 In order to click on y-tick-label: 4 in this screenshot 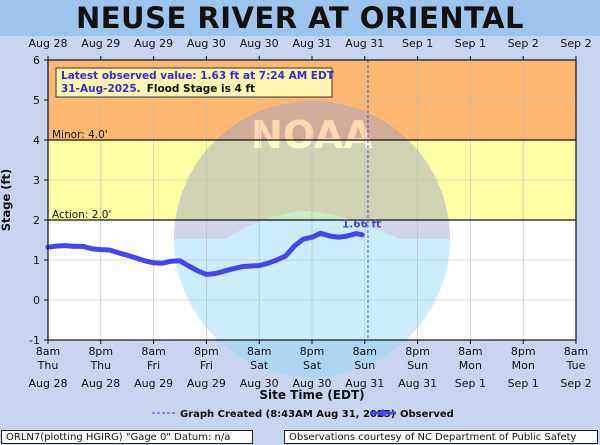, I will do `click(36, 140)`.